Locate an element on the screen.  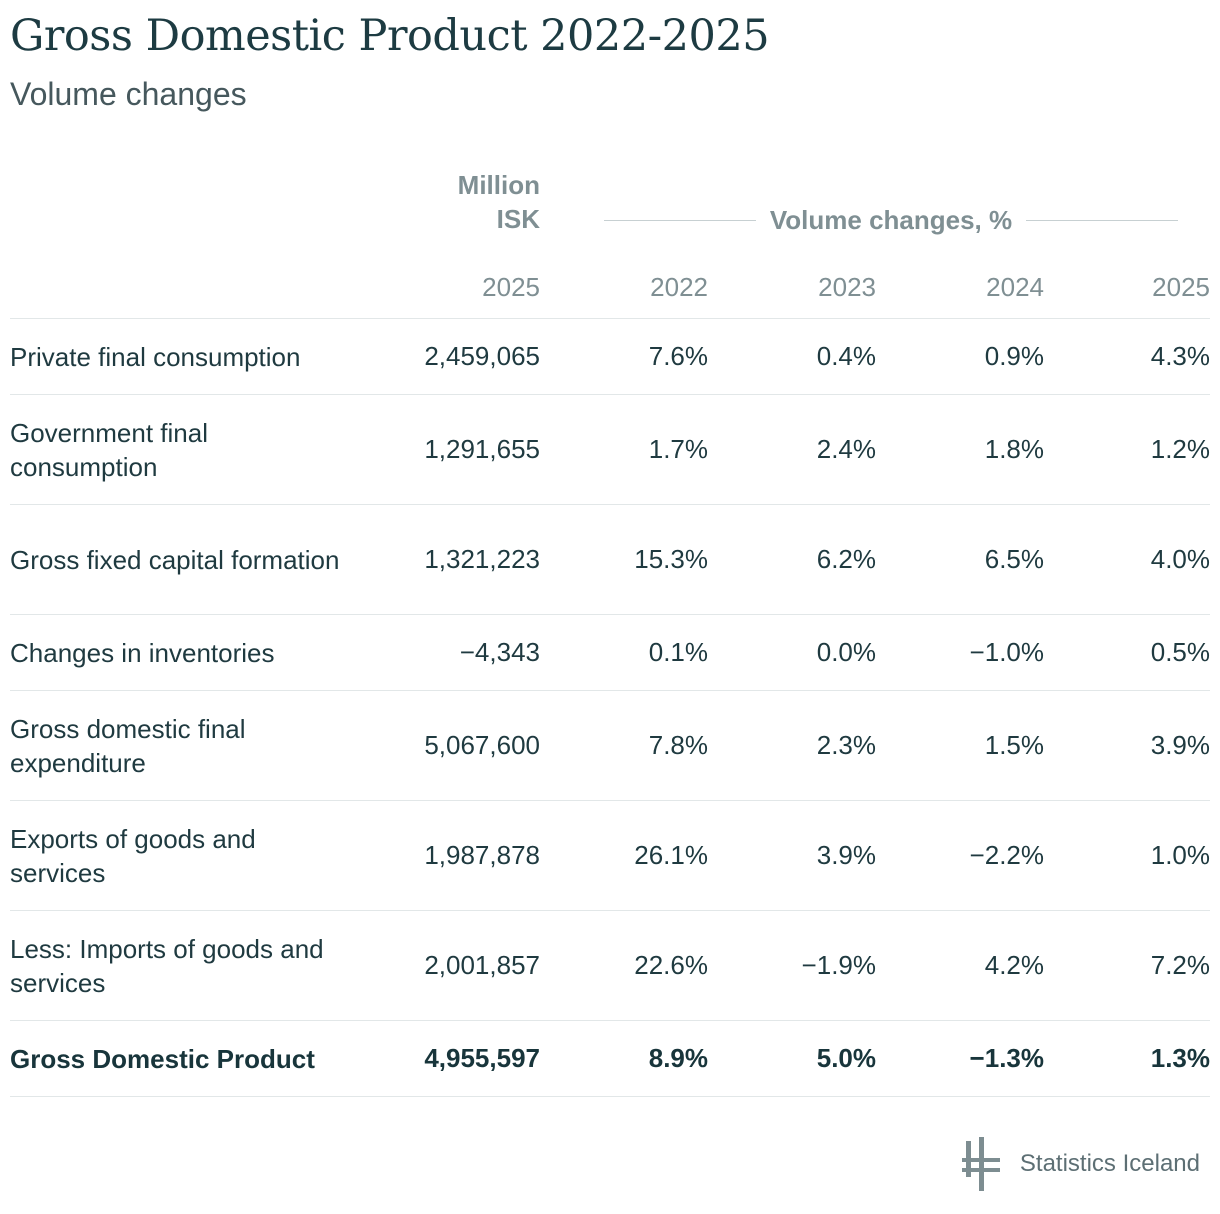
row-label: Gross domestic final expenditure is located at coordinates (128, 745).